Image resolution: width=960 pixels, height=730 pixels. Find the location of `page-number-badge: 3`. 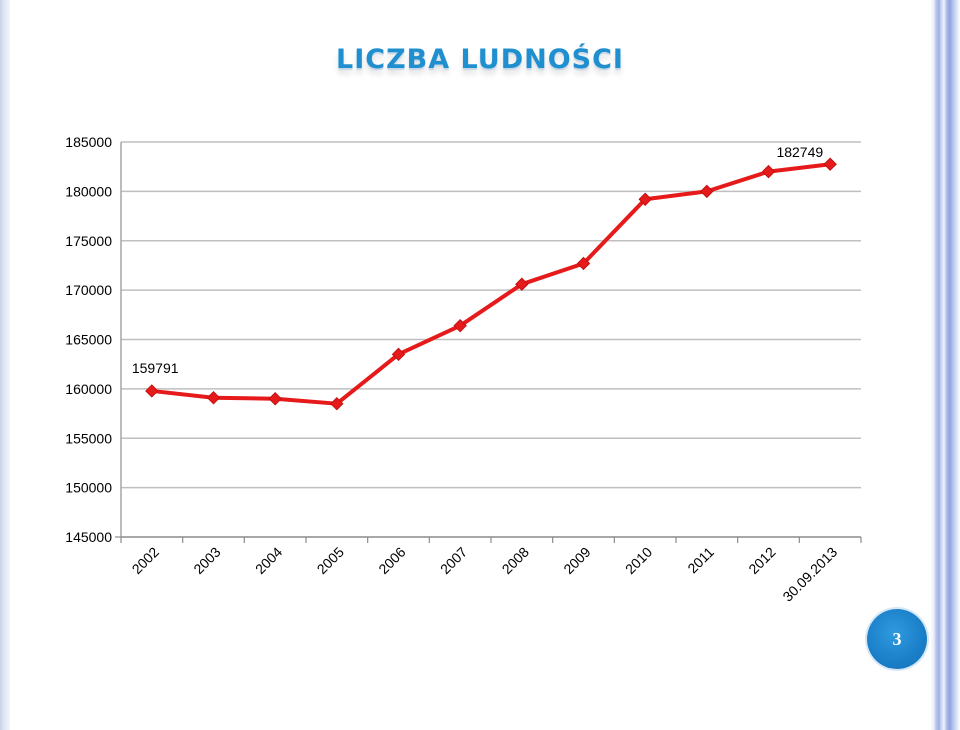

page-number-badge: 3 is located at coordinates (897, 639).